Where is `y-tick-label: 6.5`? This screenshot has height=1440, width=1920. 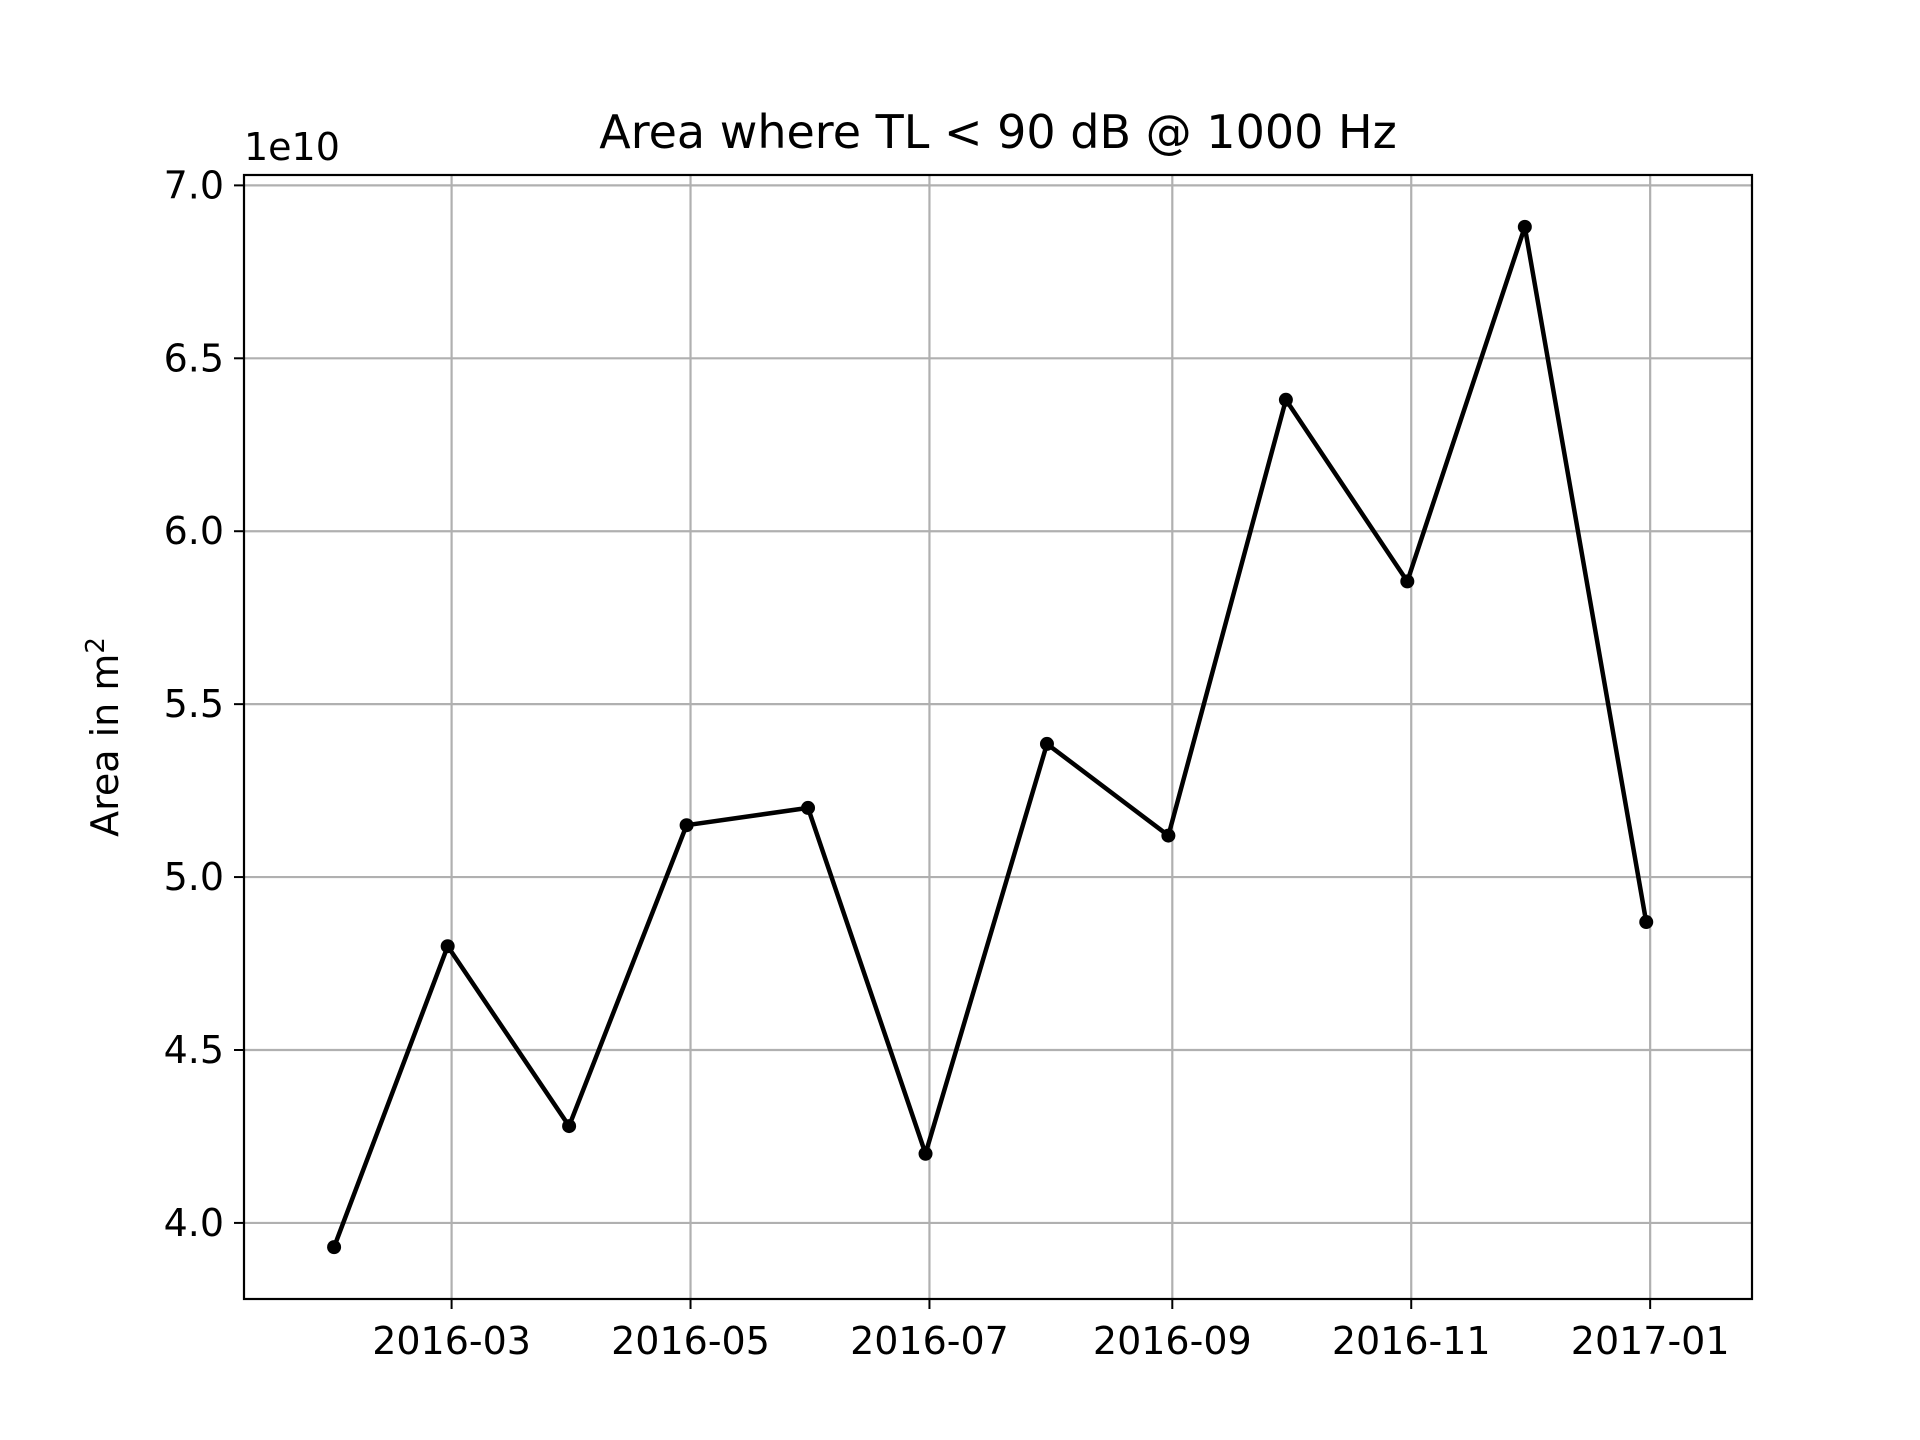
y-tick-label: 6.5 is located at coordinates (194, 358).